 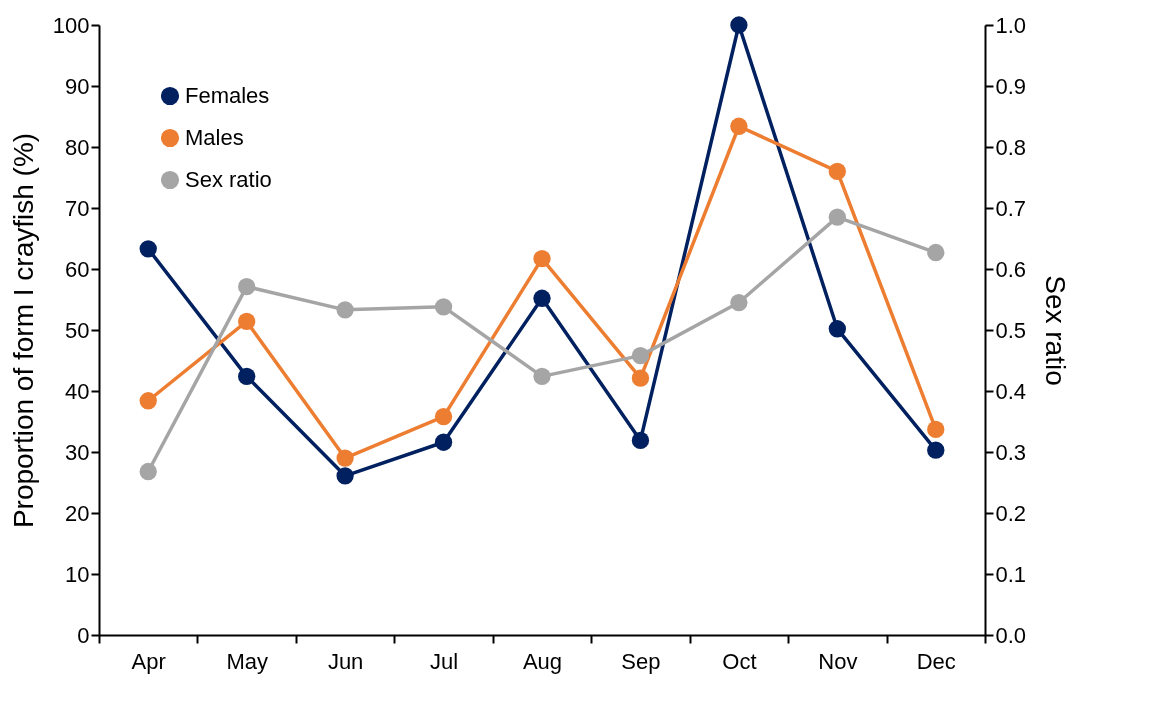 What do you see at coordinates (77, 147) in the screenshot?
I see `y-tick-label: 80` at bounding box center [77, 147].